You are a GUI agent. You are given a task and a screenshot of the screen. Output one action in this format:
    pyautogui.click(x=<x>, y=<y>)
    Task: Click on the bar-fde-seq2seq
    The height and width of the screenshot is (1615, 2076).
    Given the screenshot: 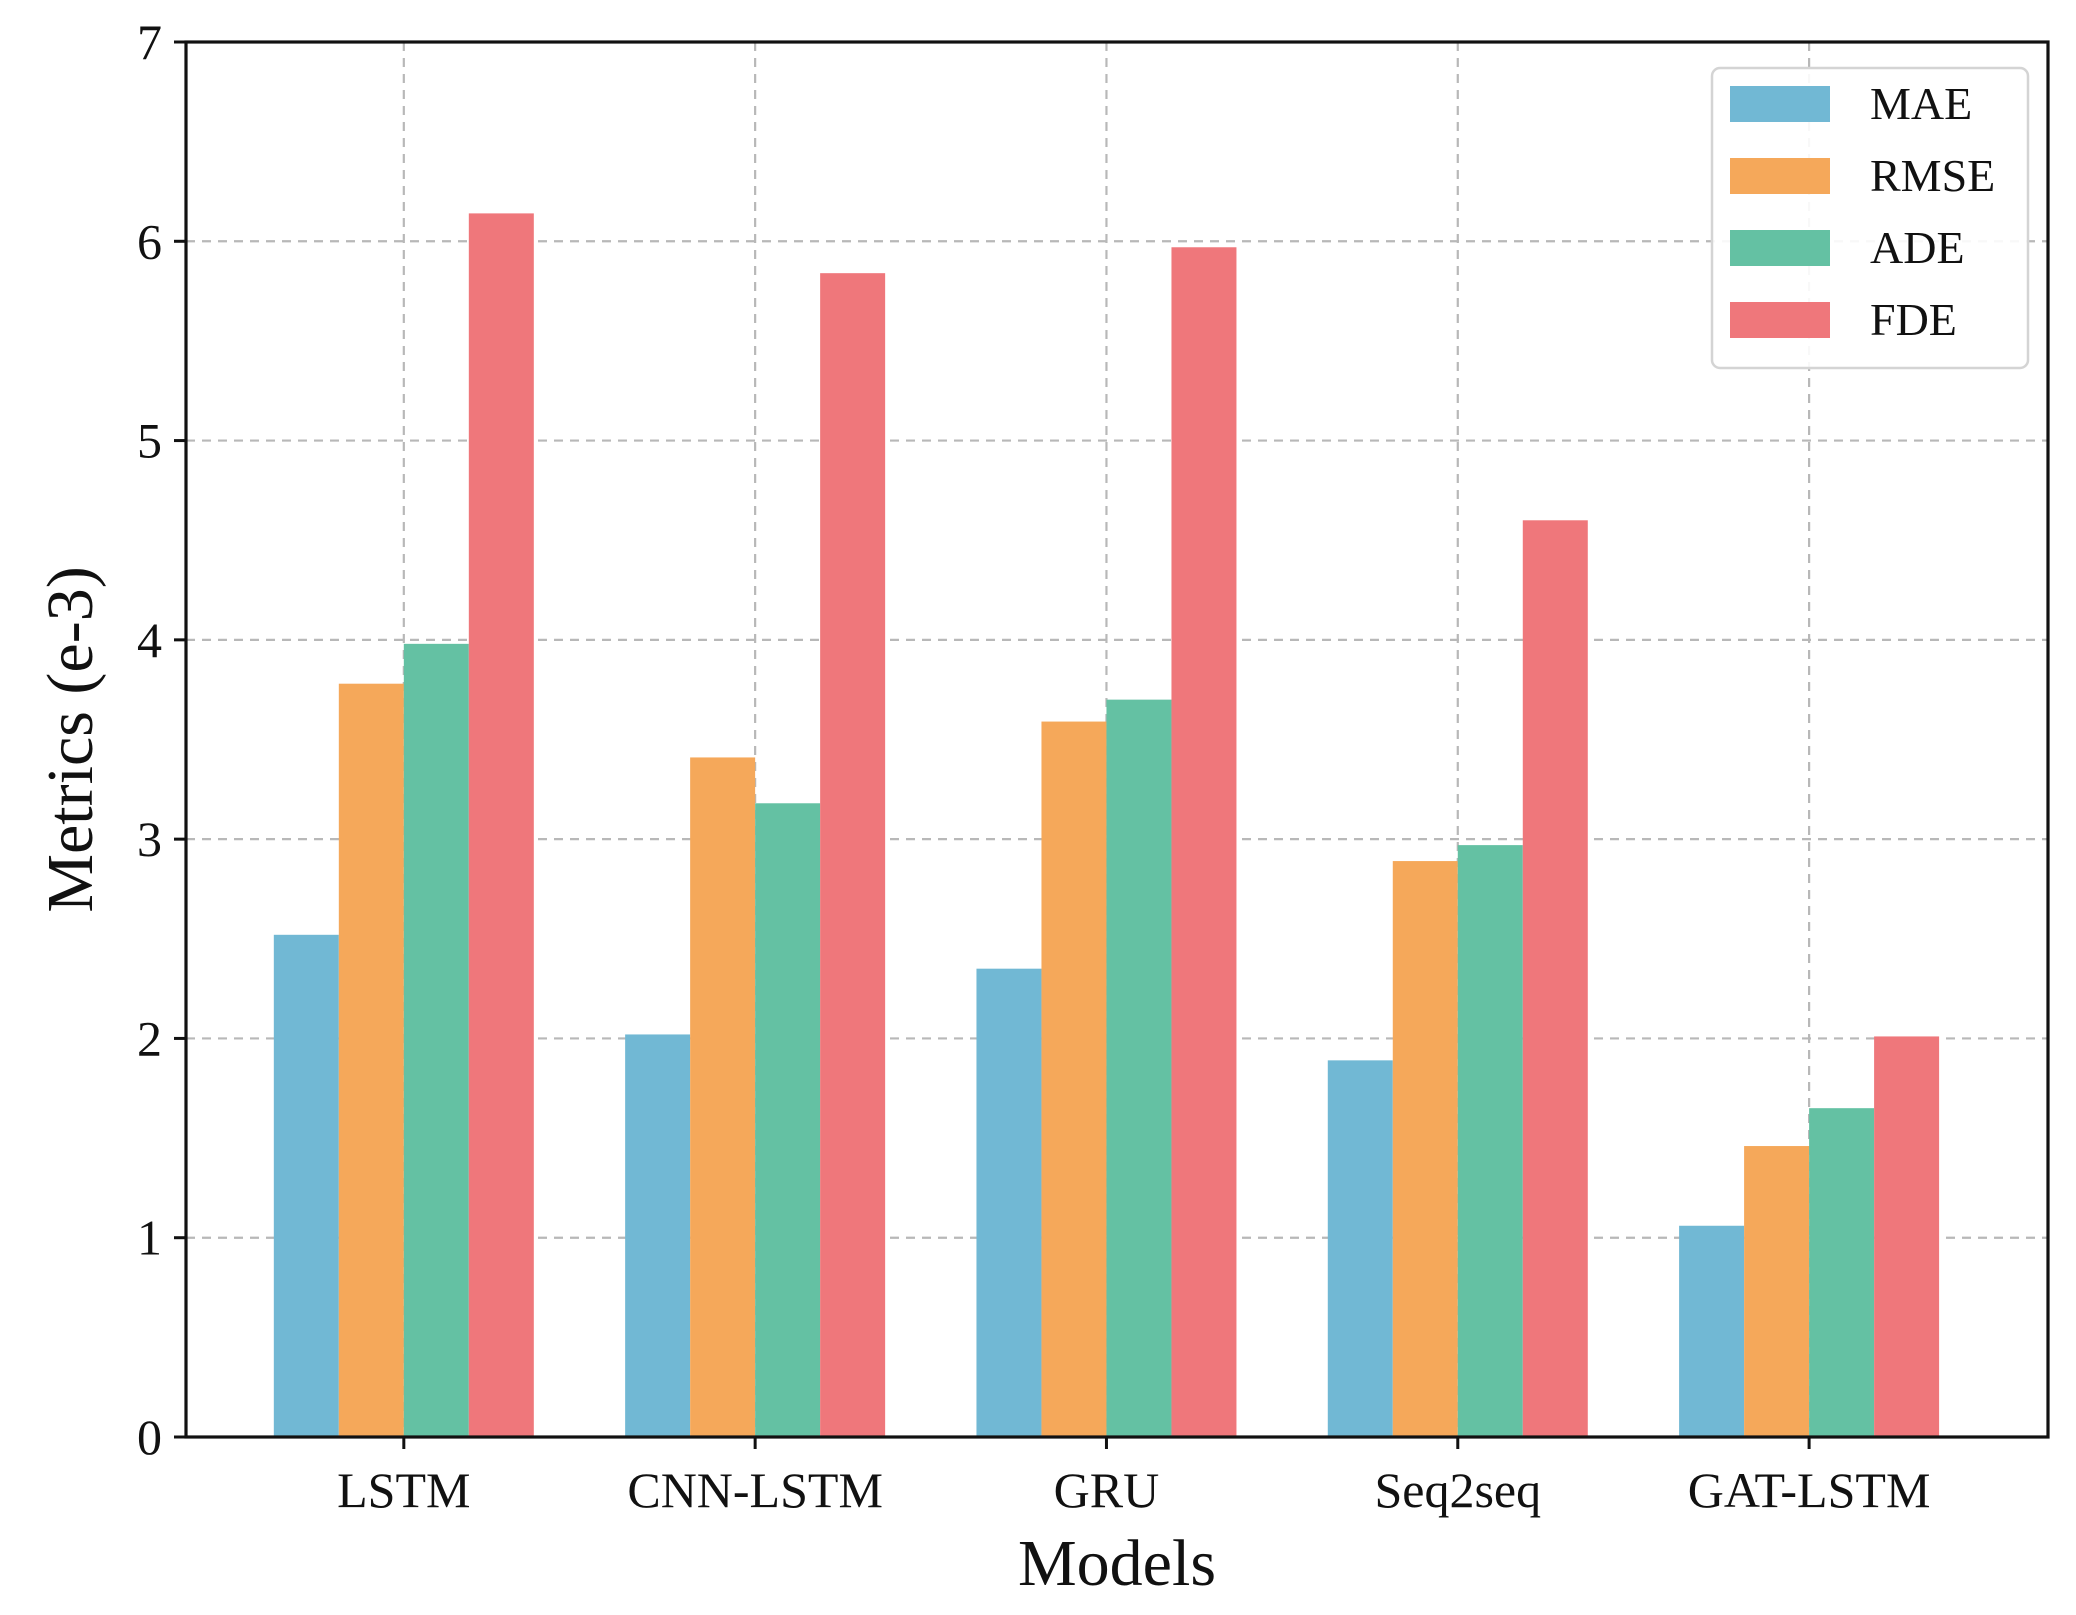 What is the action you would take?
    pyautogui.click(x=1555, y=978)
    